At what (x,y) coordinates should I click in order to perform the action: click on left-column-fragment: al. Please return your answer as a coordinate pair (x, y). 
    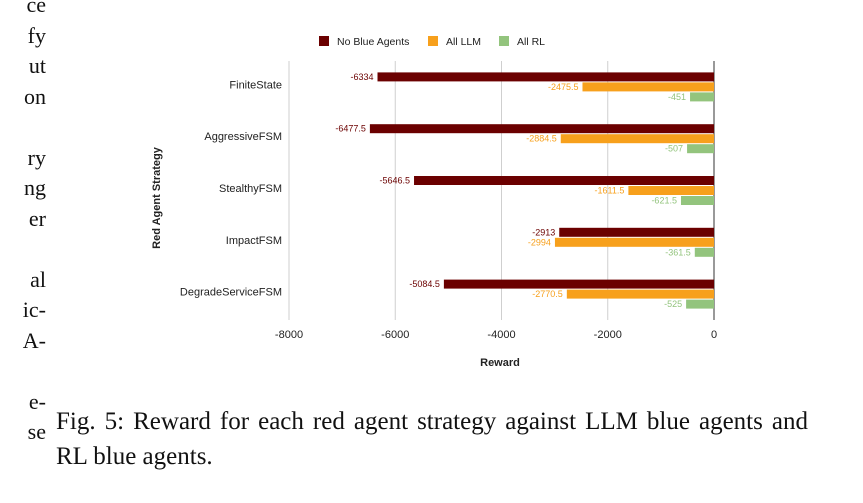
    Looking at the image, I should click on (38, 279).